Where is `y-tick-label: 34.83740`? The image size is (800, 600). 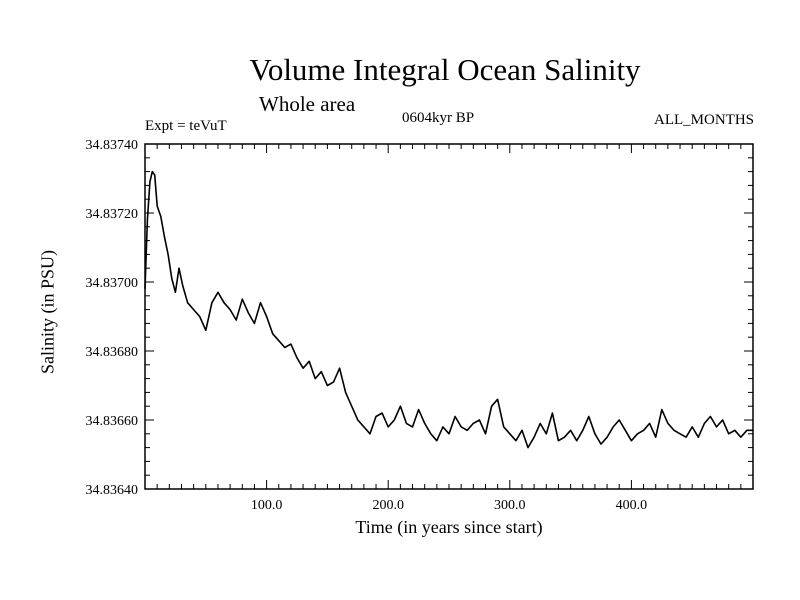
y-tick-label: 34.83740 is located at coordinates (112, 145).